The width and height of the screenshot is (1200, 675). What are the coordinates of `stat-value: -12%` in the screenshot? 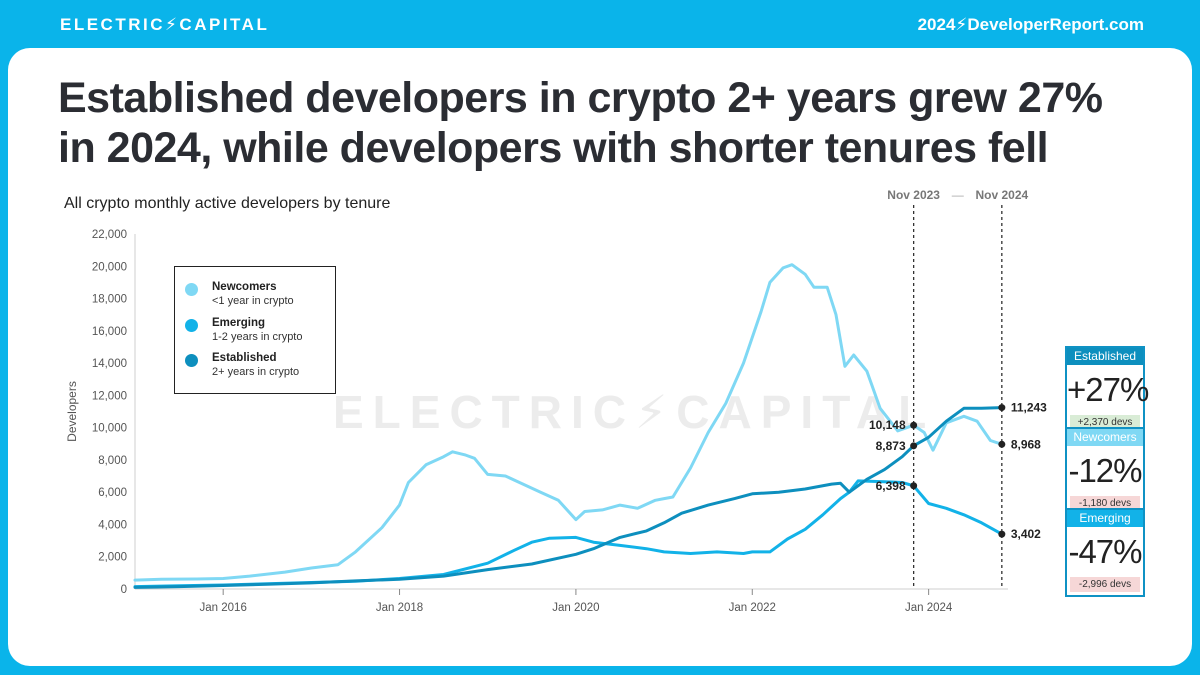 It's located at (1105, 470).